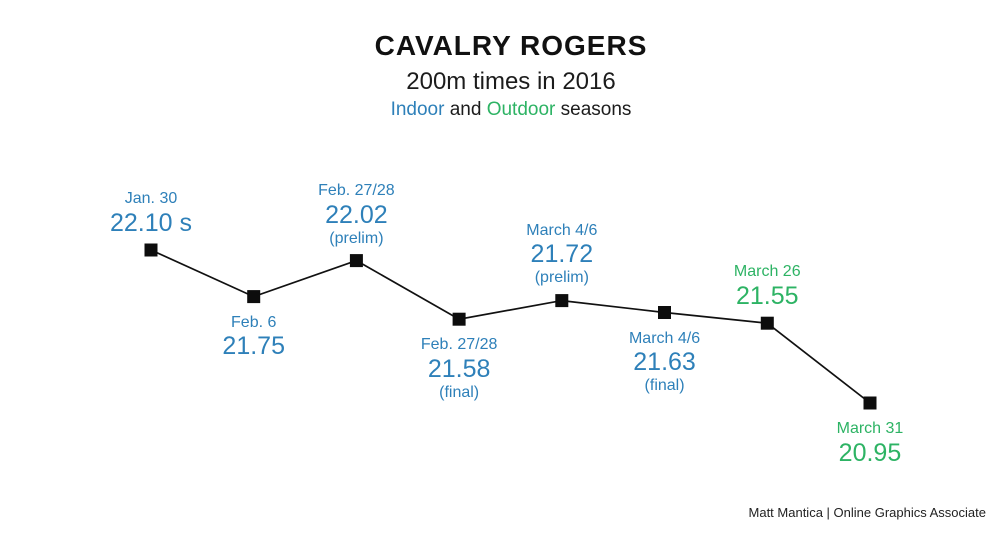  What do you see at coordinates (767, 272) in the screenshot?
I see `point-date: March 26` at bounding box center [767, 272].